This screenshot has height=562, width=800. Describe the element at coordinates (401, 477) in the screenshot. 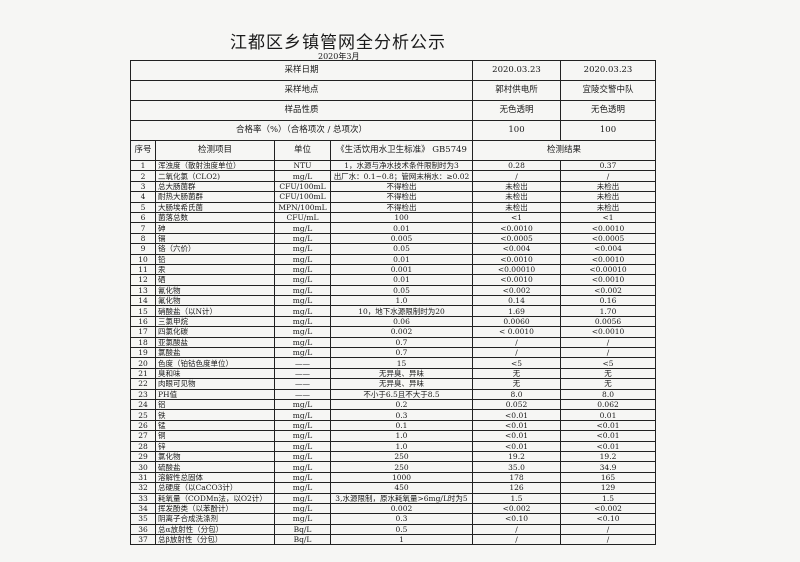

I see `row-standard: 1000` at that location.